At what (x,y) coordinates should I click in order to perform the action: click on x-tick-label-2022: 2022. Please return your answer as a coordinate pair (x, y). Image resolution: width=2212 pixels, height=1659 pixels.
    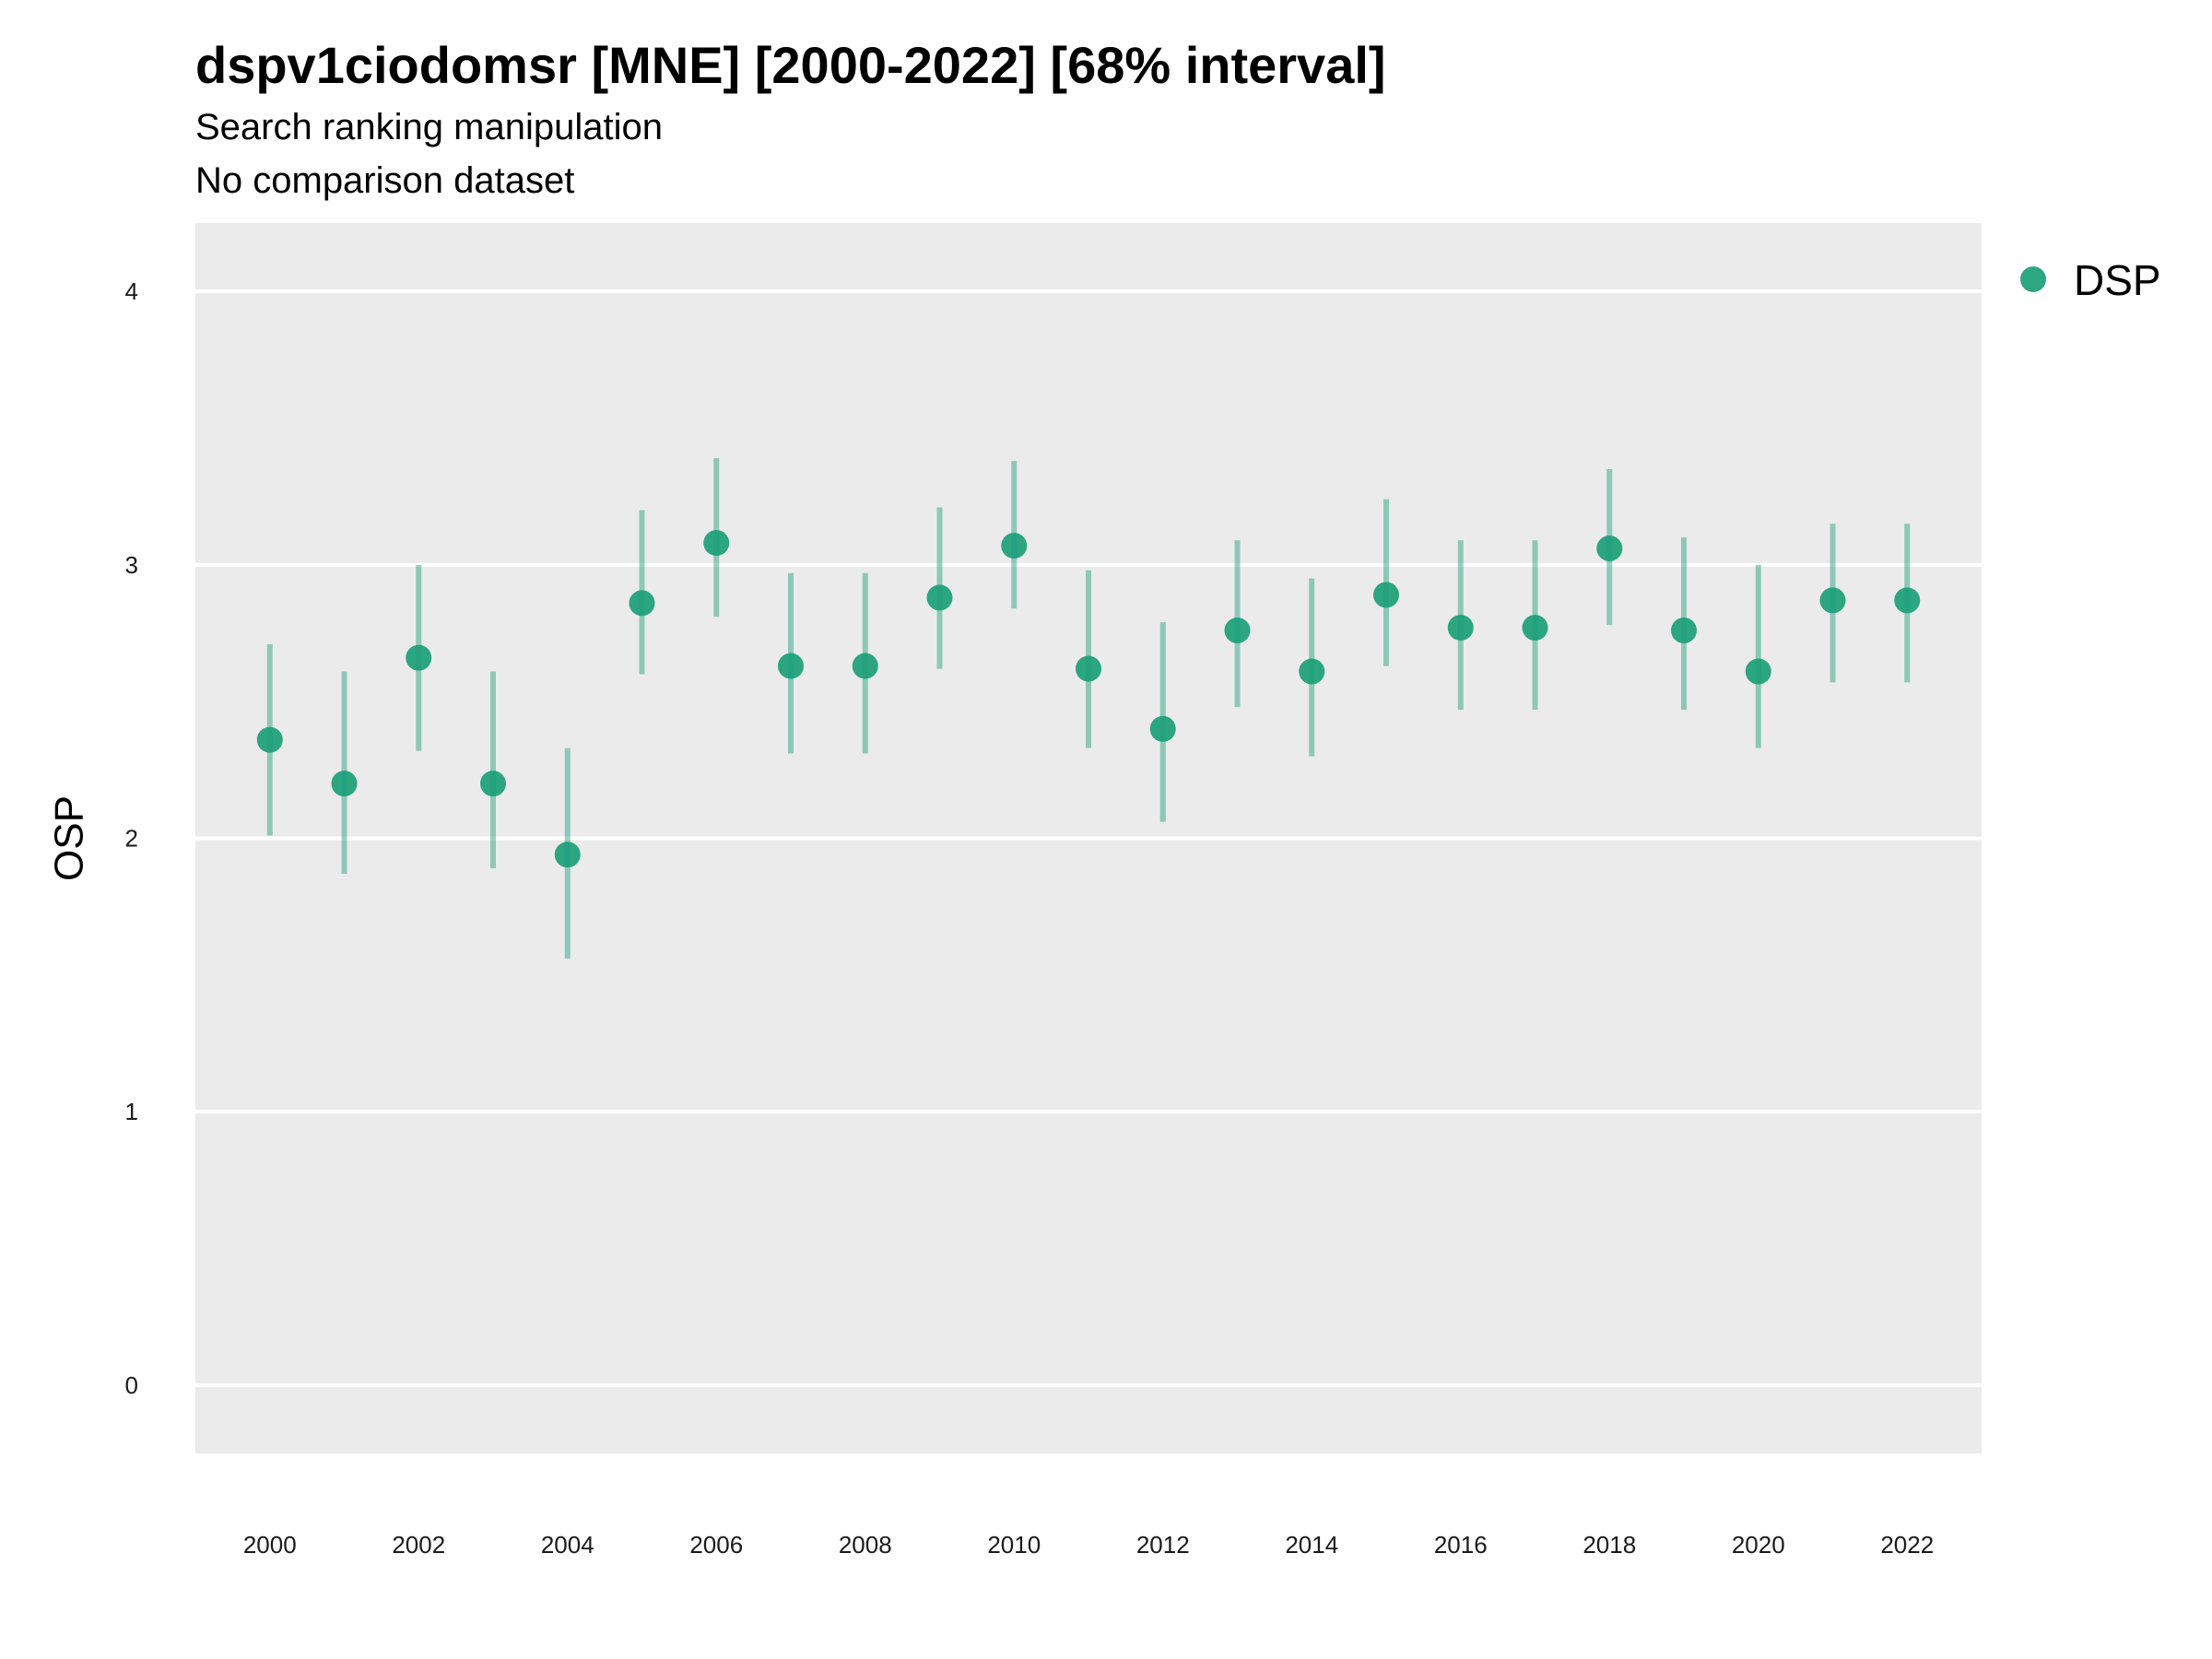
    Looking at the image, I should click on (1907, 1545).